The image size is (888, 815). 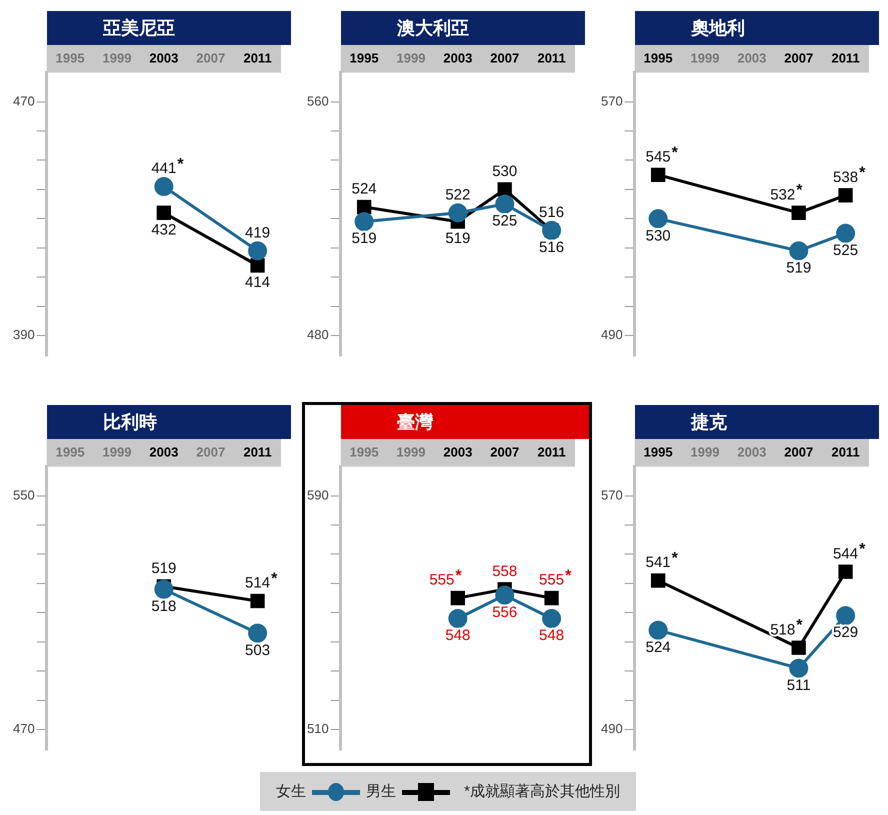 I want to click on y-tick-label: 390, so click(x=23, y=334).